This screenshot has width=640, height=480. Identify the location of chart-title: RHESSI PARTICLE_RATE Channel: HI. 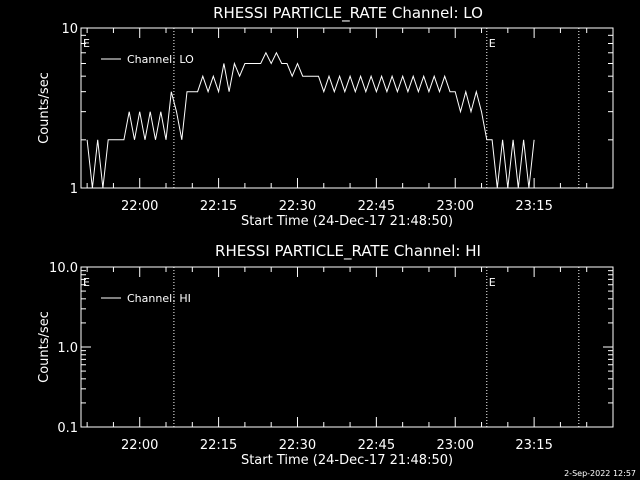
(348, 251).